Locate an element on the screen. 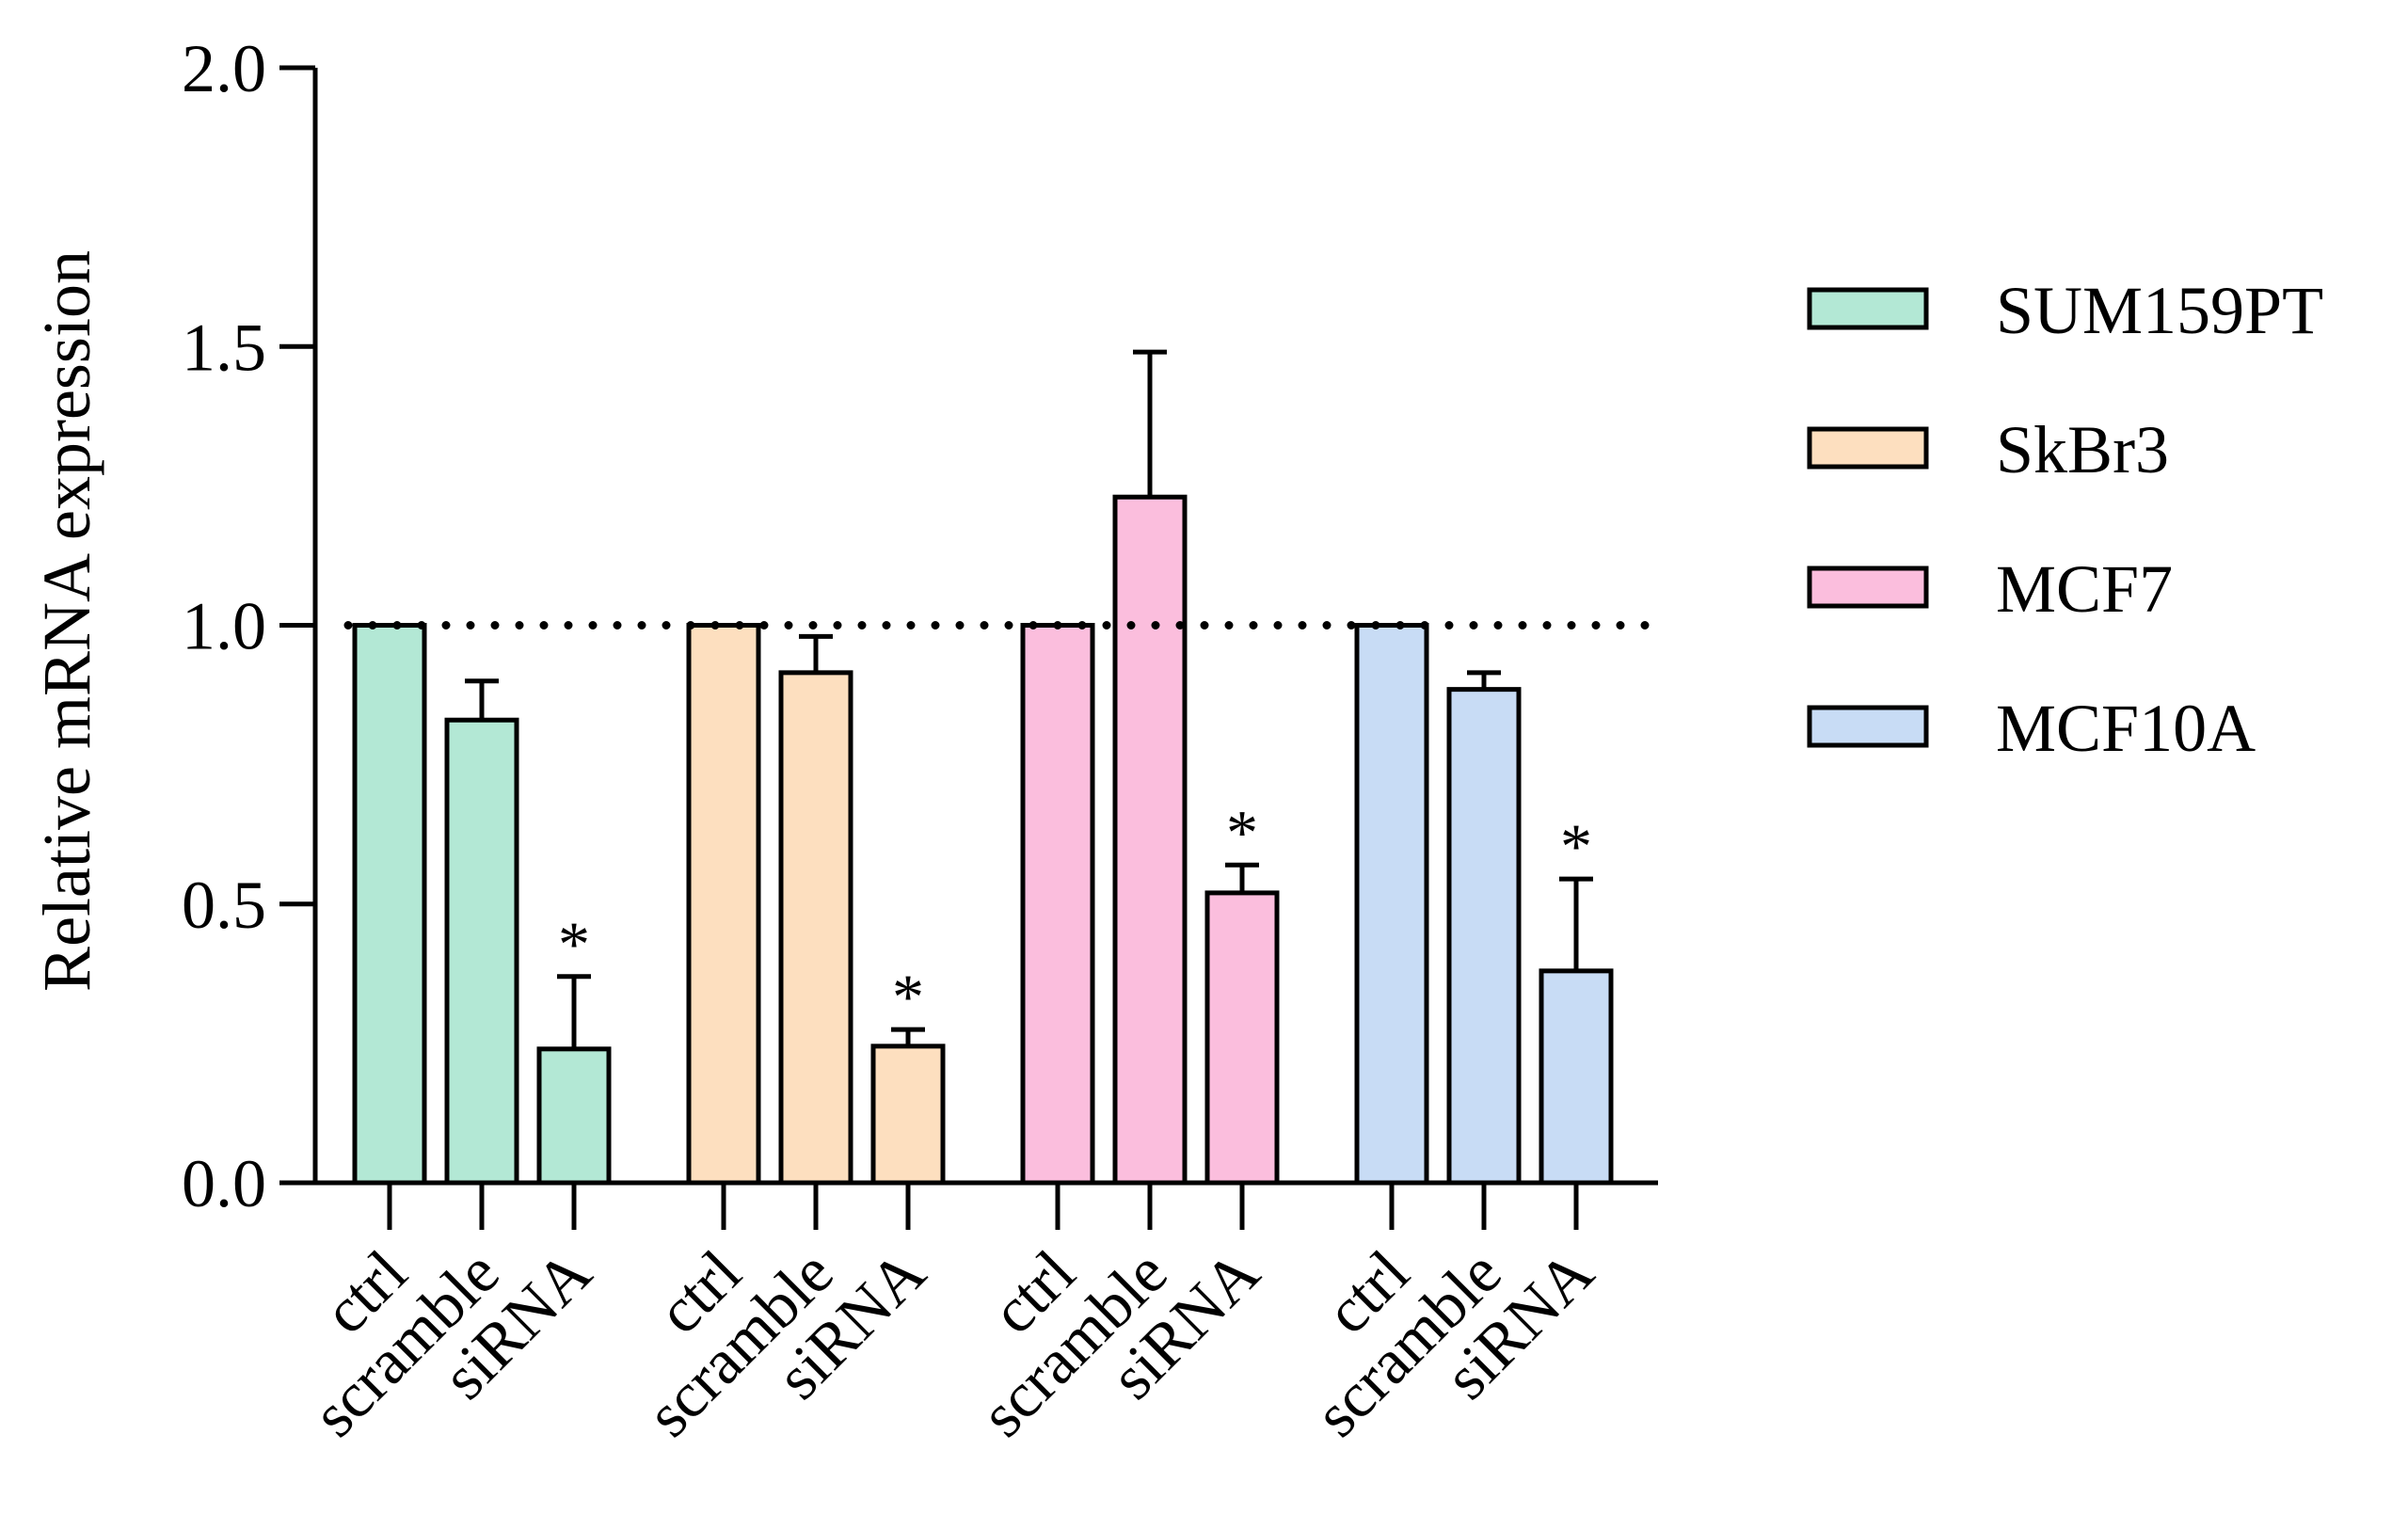  legend-label: MCF10A is located at coordinates (2126, 728).